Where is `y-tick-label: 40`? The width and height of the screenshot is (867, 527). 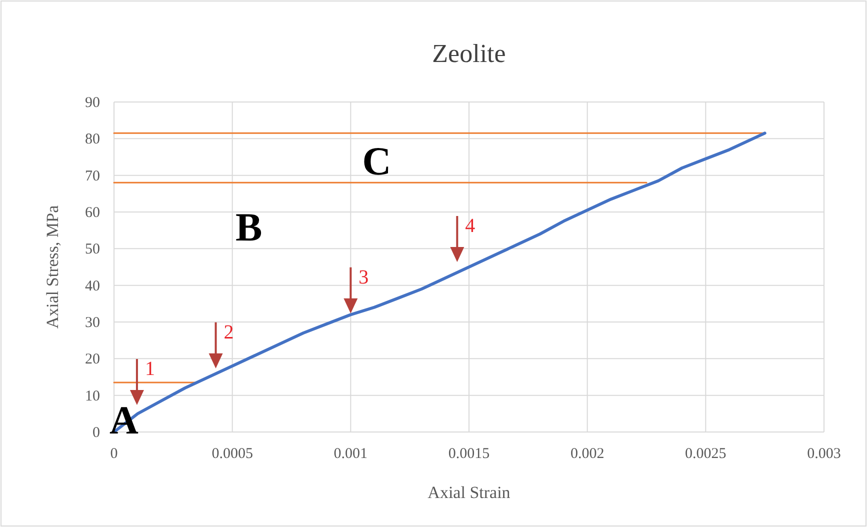 y-tick-label: 40 is located at coordinates (92, 286).